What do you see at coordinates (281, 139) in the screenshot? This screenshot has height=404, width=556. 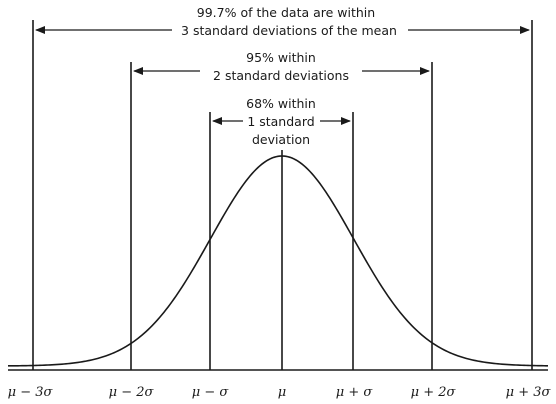 I see `sigma1-label-line3: deviation` at bounding box center [281, 139].